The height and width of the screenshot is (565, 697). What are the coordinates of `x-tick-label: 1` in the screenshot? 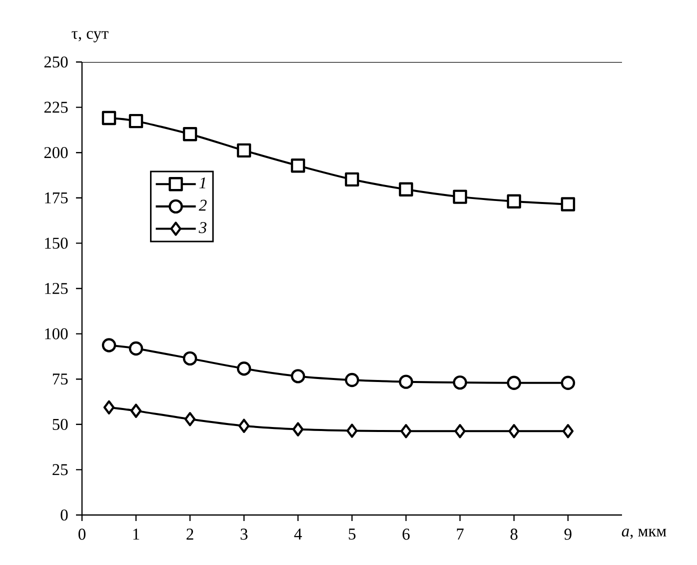 It's located at (136, 534).